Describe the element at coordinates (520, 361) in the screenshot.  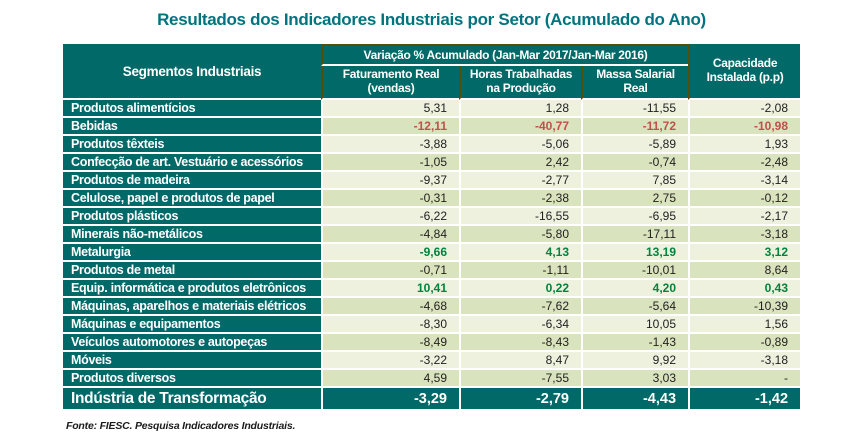
I see `value-cell: 8,47` at that location.